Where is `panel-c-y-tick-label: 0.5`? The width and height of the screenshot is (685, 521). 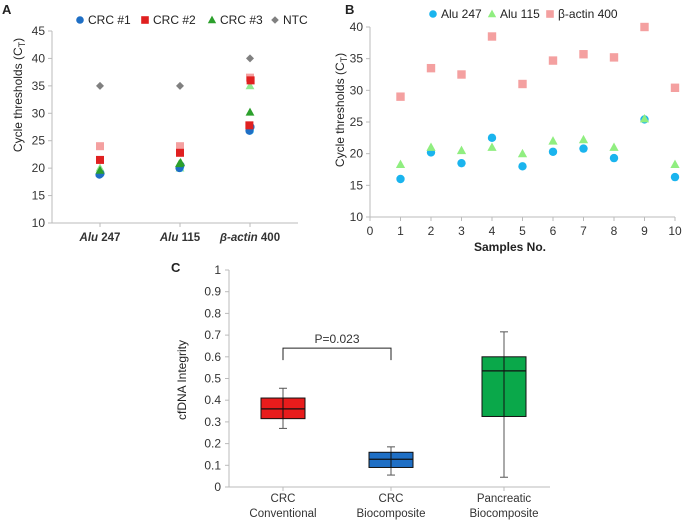
panel-c-y-tick-label: 0.5 is located at coordinates (212, 379).